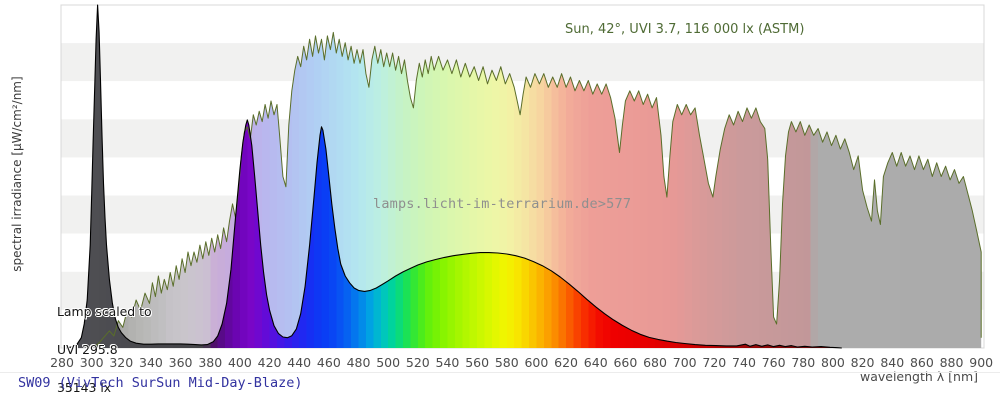 Image resolution: width=1000 pixels, height=400 pixels. I want to click on x-tick-label: 720, so click(714, 362).